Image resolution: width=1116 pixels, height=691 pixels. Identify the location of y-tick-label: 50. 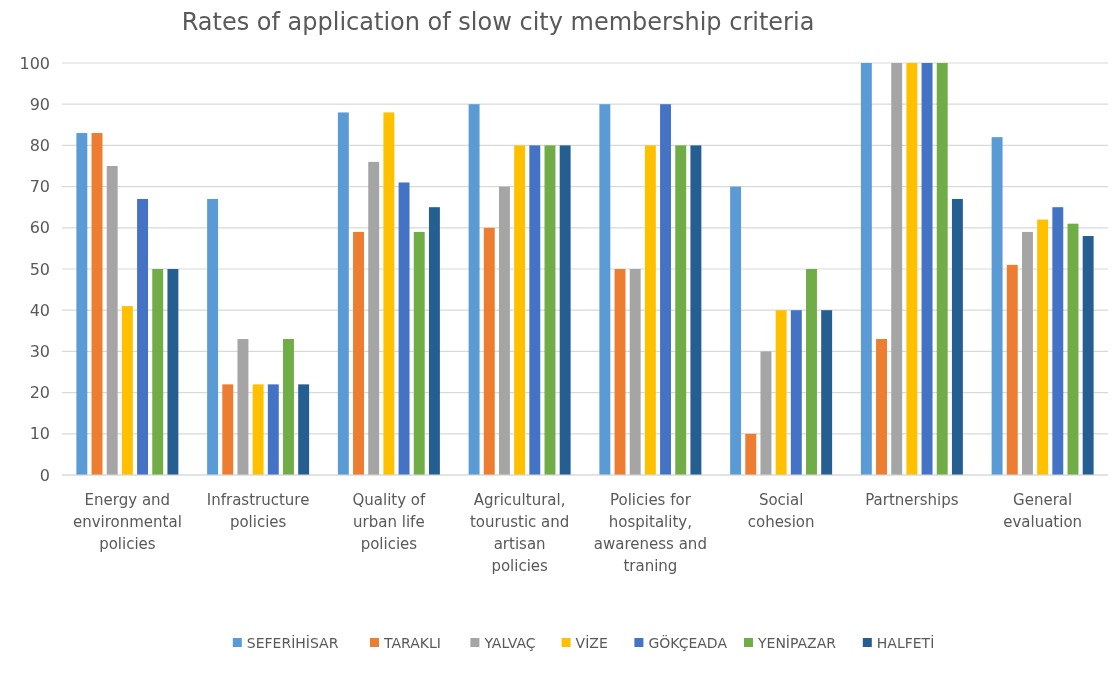
(39, 269).